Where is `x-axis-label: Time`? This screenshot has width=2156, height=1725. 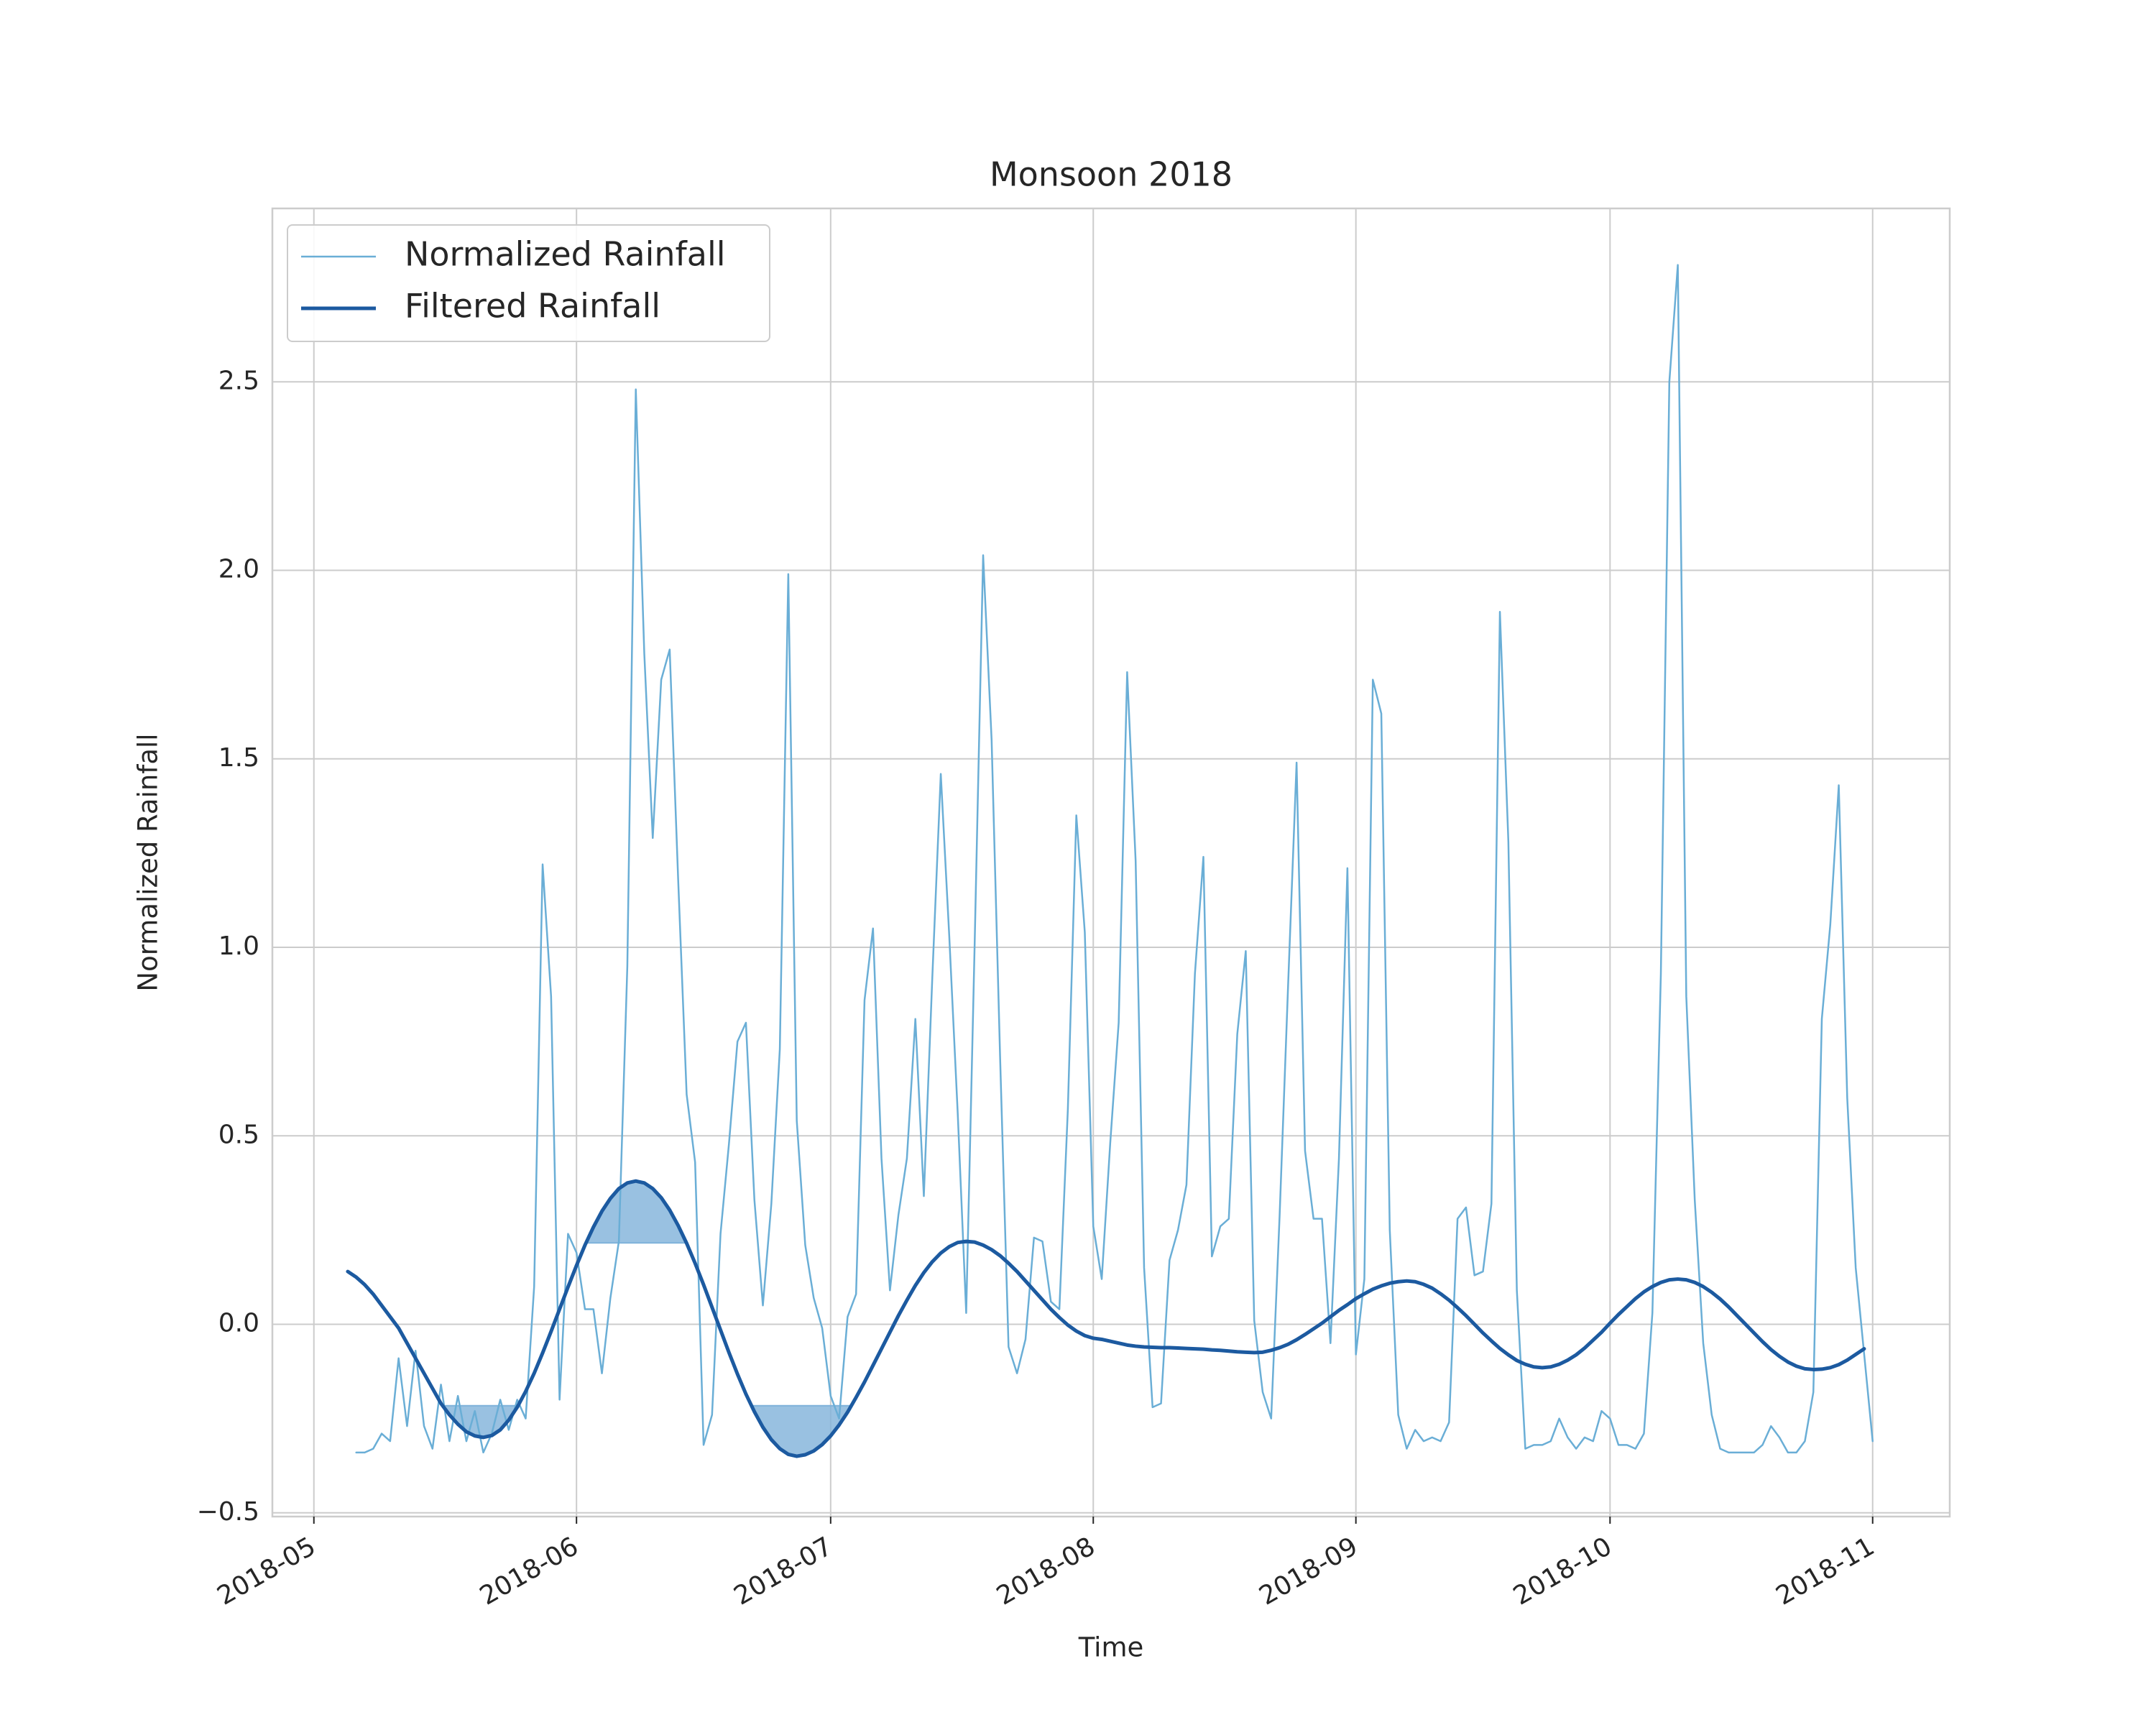 x-axis-label: Time is located at coordinates (1111, 1647).